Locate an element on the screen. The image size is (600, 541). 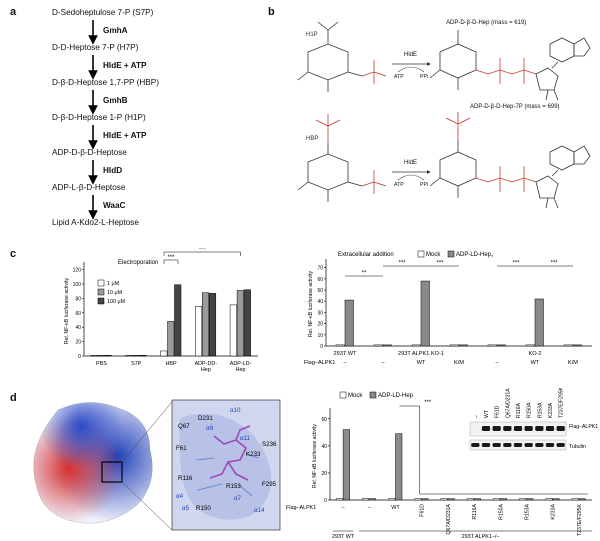
pathway-step: D-β-D-Heptose 1,7-PP (HBP) is located at coordinates (105, 82).